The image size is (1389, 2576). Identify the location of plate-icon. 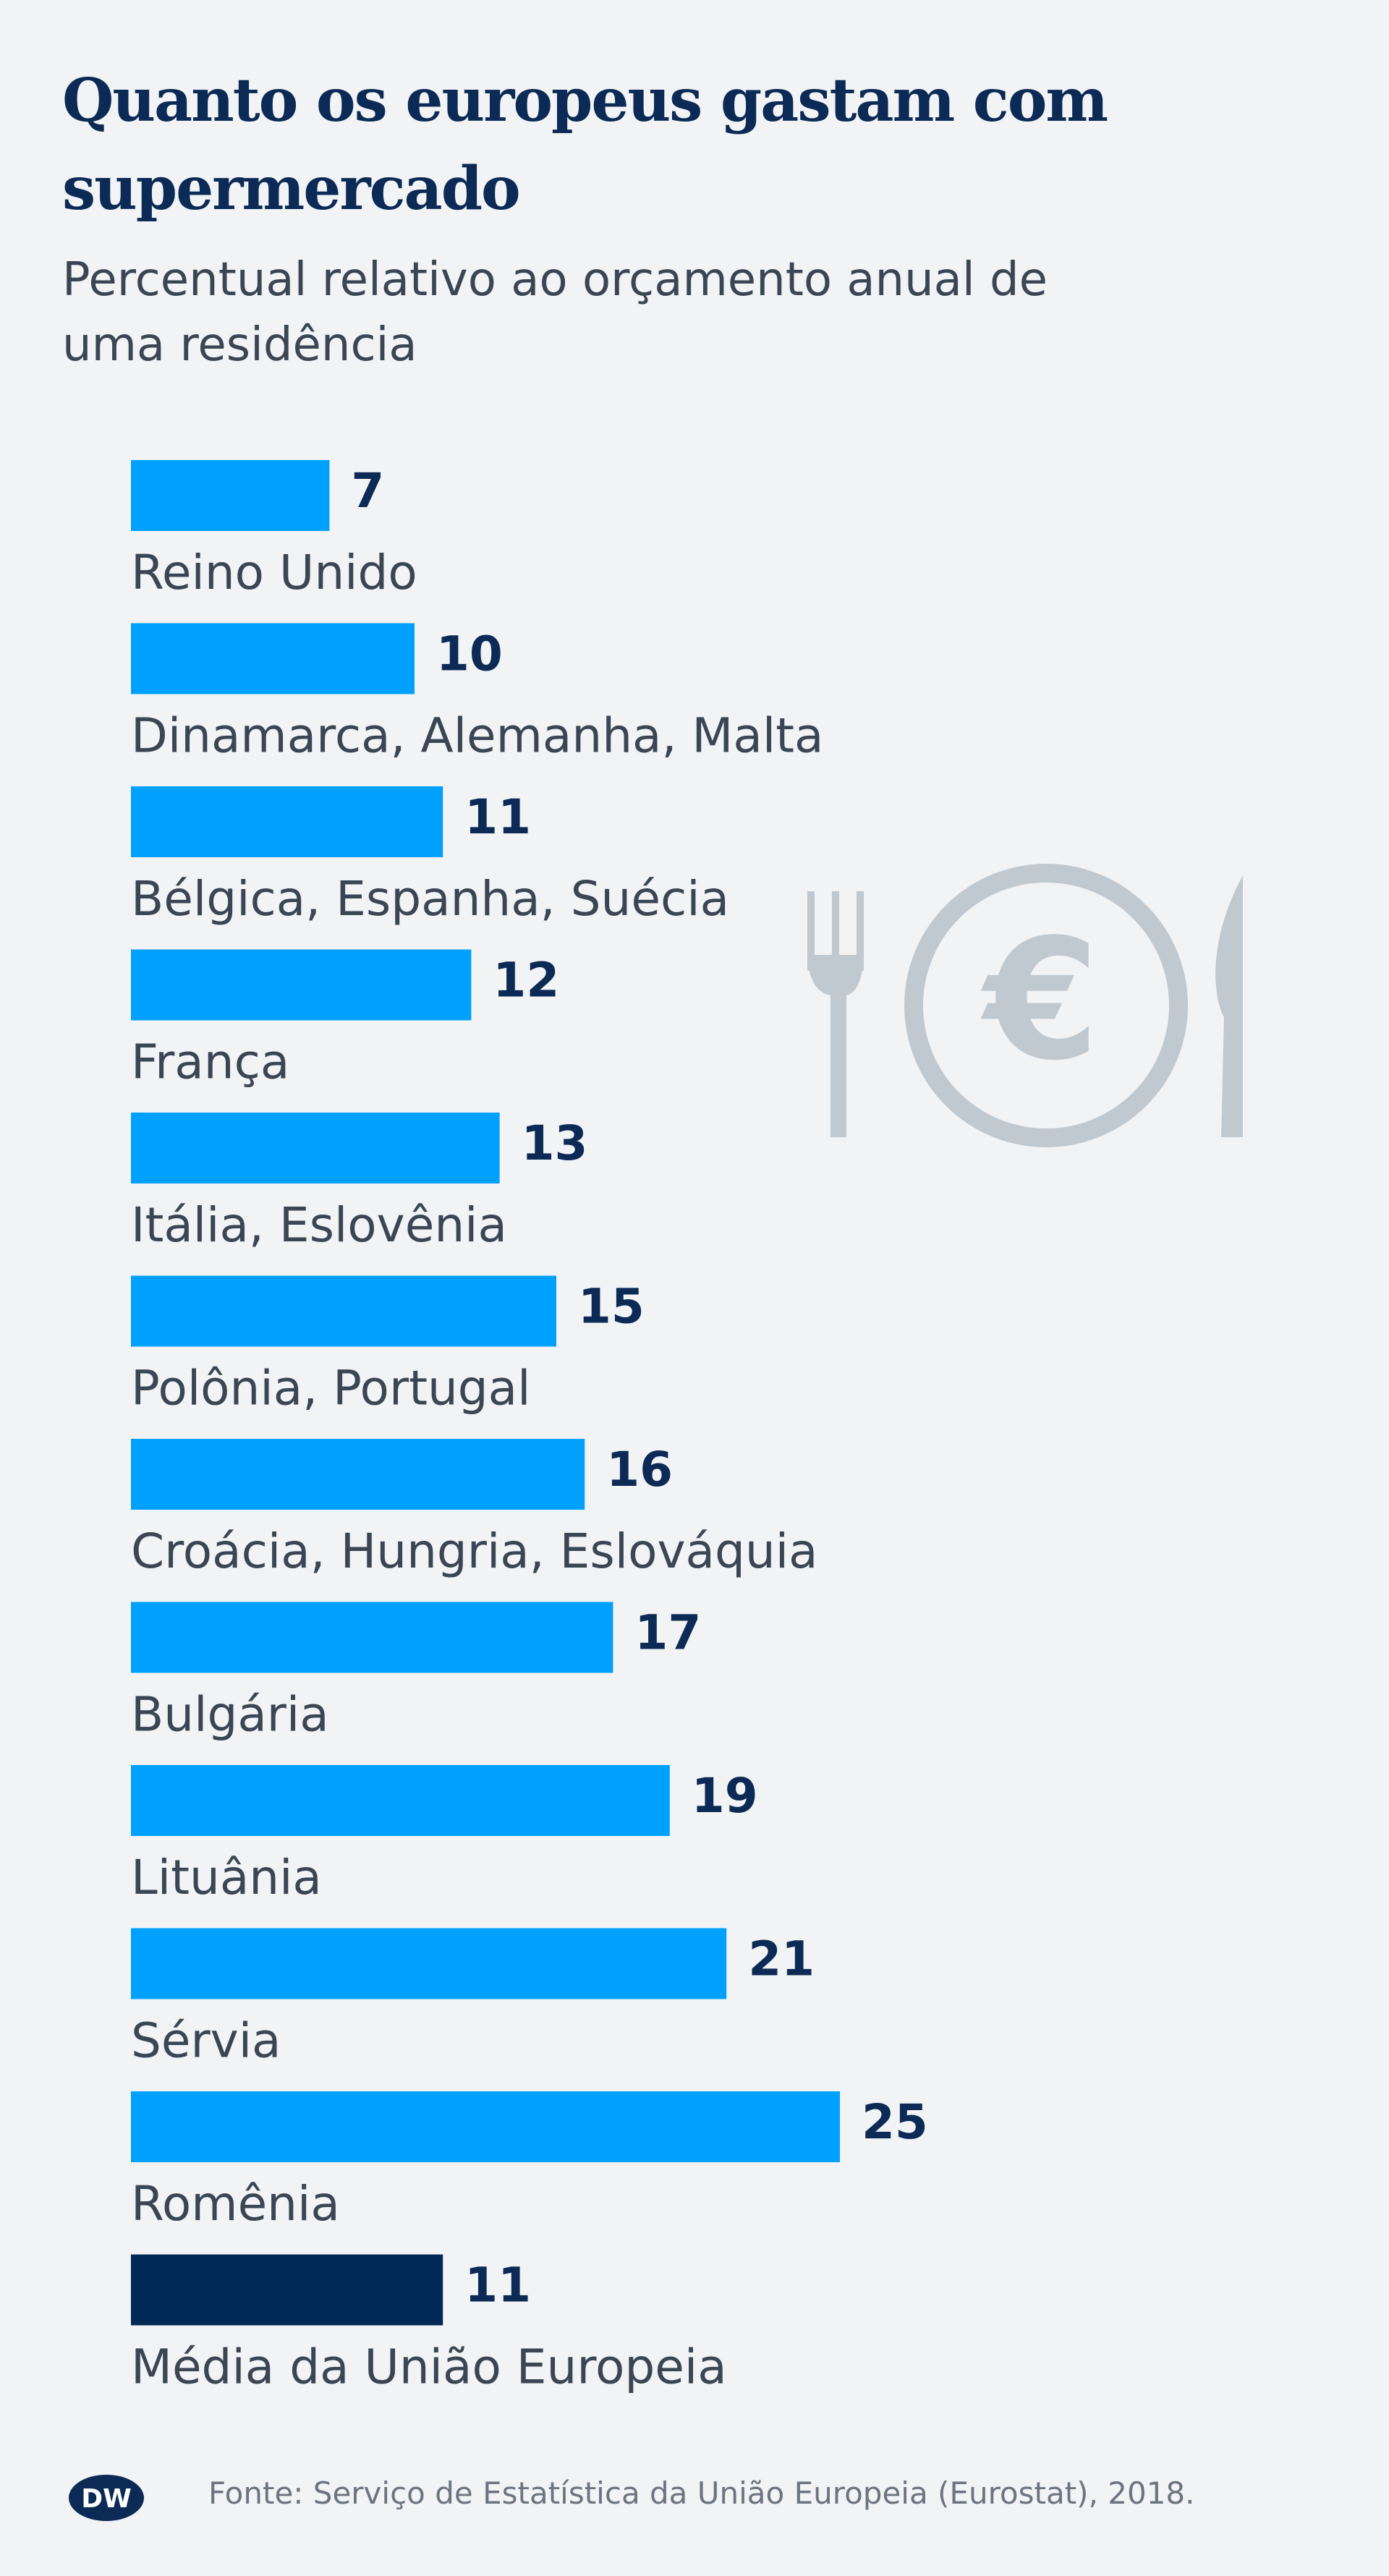
(1046, 1005).